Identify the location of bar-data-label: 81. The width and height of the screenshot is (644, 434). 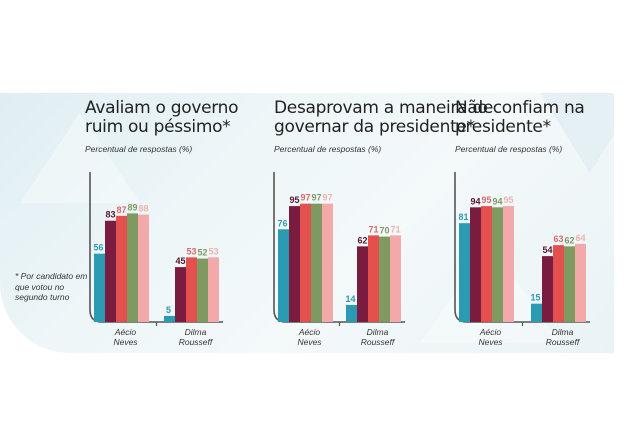
(463, 217).